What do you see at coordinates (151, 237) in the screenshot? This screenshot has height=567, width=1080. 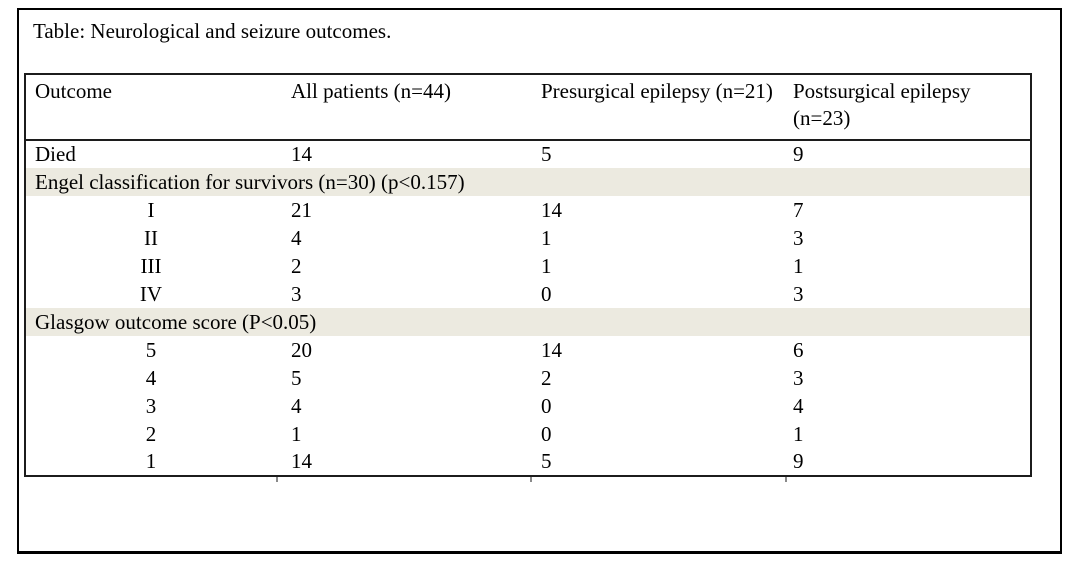 I see `row-label: II` at bounding box center [151, 237].